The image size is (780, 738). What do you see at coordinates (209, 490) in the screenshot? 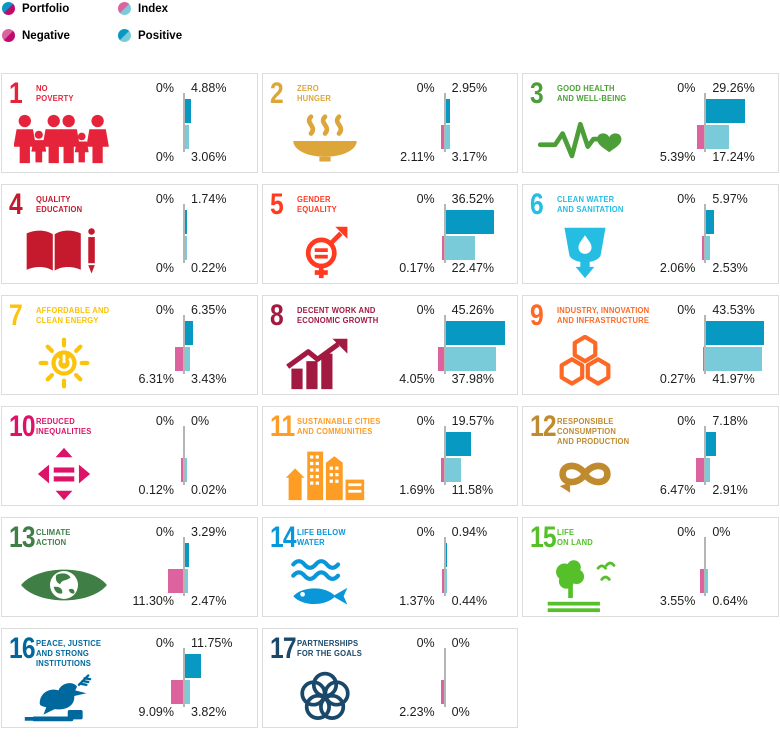
I see `index-positive-label: 0.02%` at bounding box center [209, 490].